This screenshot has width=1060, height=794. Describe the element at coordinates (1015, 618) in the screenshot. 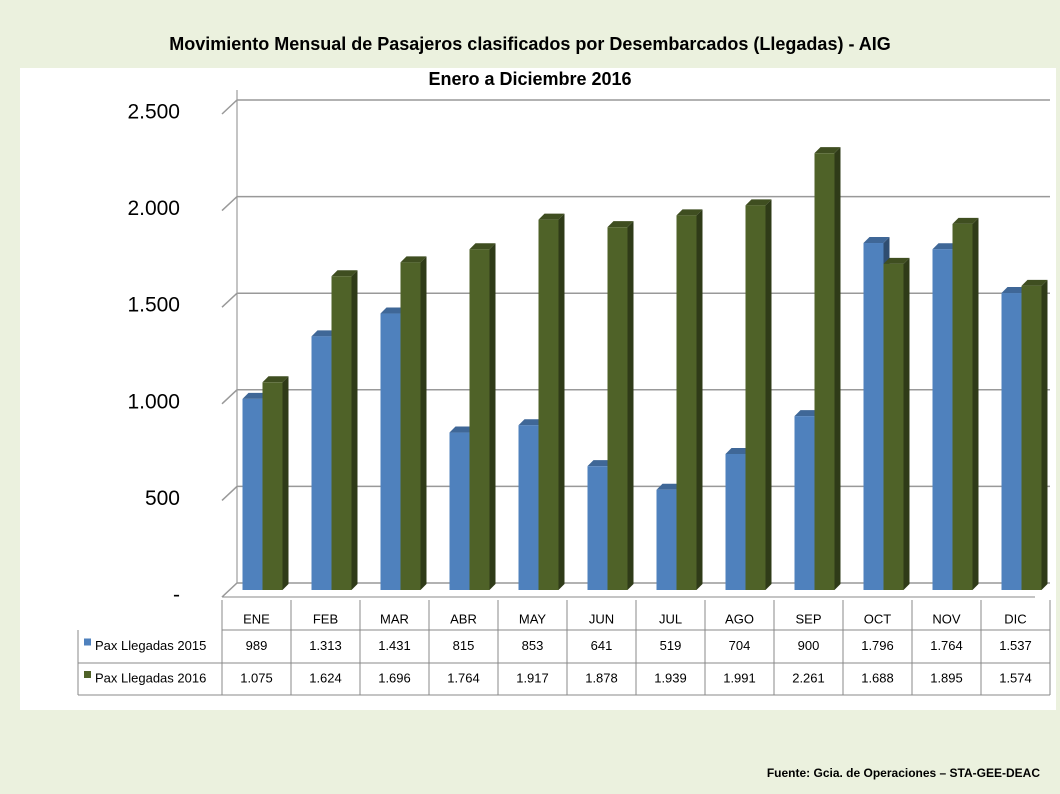

I see `x-tick-label: DIC` at that location.